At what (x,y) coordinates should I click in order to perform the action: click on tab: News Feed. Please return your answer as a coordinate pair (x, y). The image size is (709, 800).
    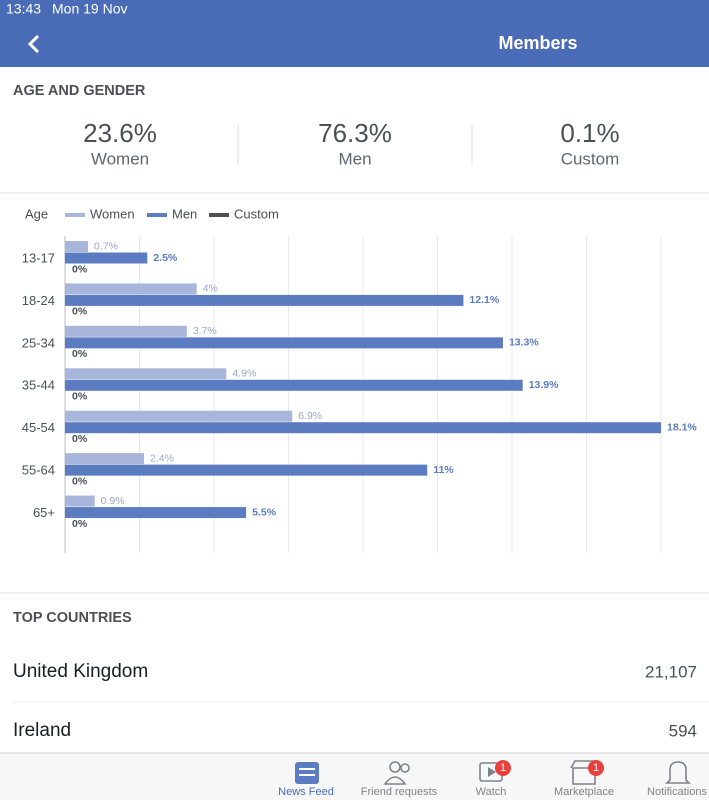
    Looking at the image, I should click on (306, 780).